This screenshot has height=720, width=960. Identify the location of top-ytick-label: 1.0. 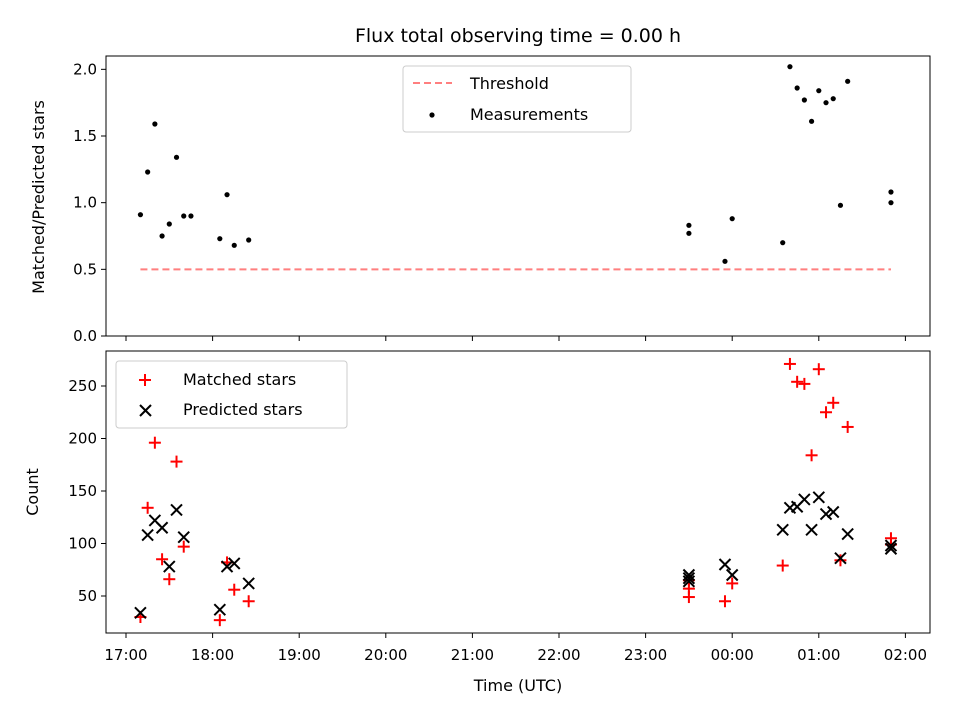
(85, 203).